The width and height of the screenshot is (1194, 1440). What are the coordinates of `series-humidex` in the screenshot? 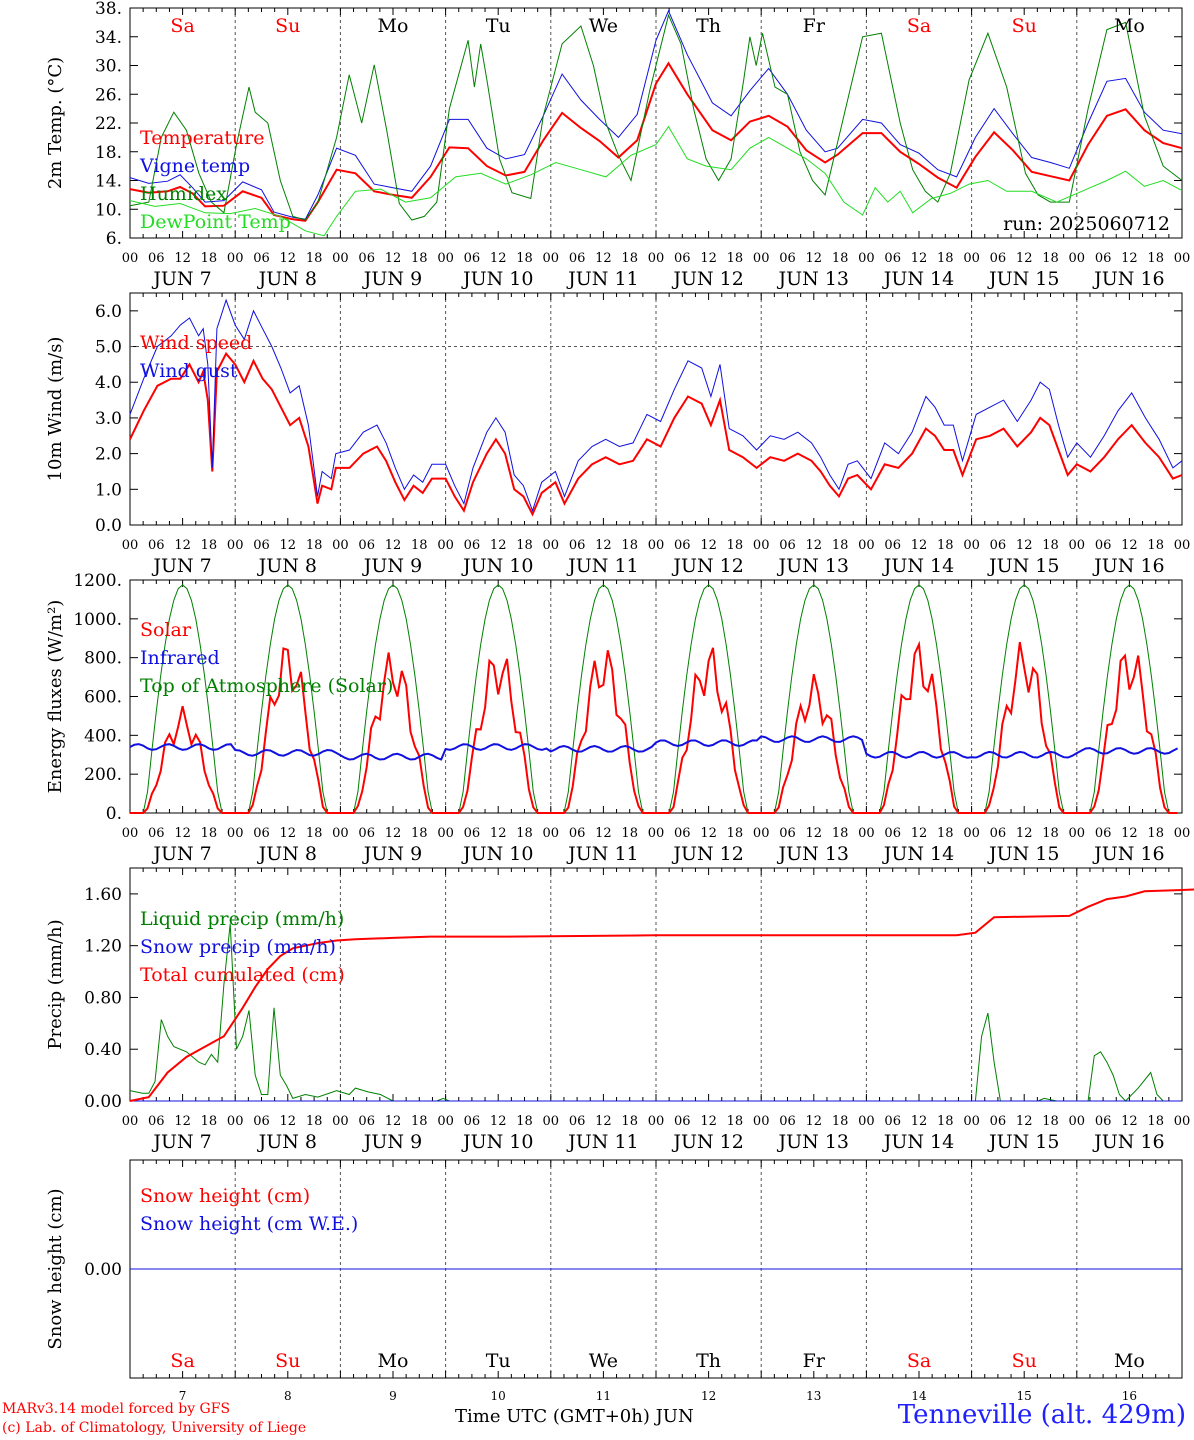 It's located at (656, 114).